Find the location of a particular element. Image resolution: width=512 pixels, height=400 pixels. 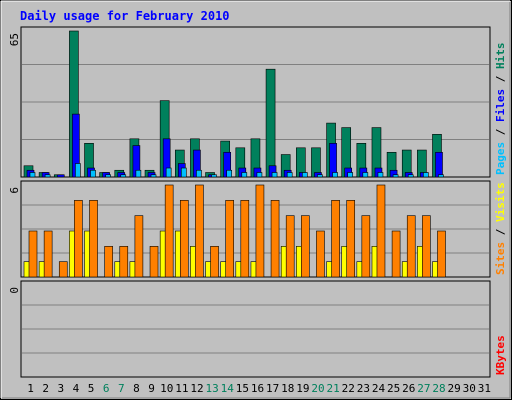

legend-hits-files-pages: Pages / Files / Hits is located at coordinates (500, 109).